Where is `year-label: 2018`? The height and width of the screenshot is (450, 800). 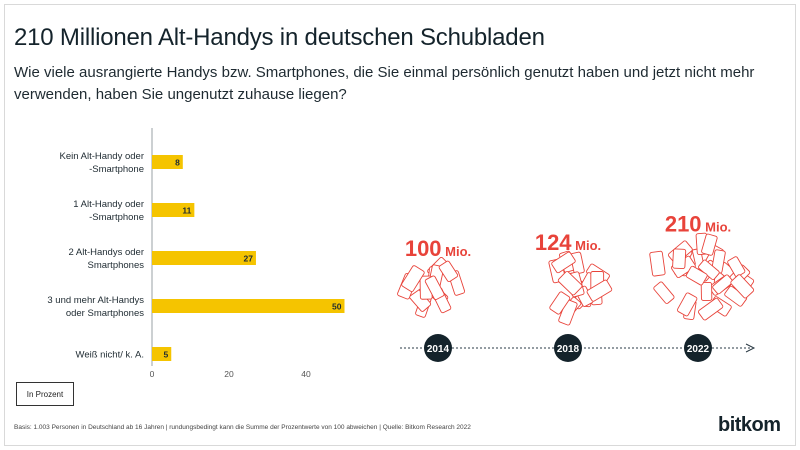
year-label: 2018 is located at coordinates (568, 349).